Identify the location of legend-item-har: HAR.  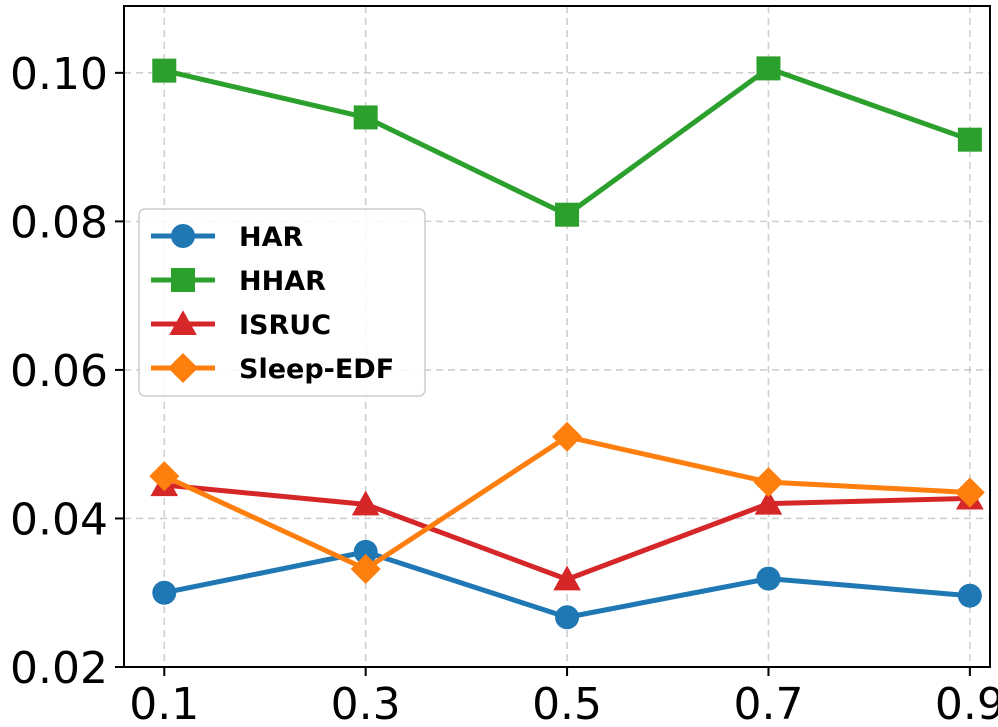
(227, 237).